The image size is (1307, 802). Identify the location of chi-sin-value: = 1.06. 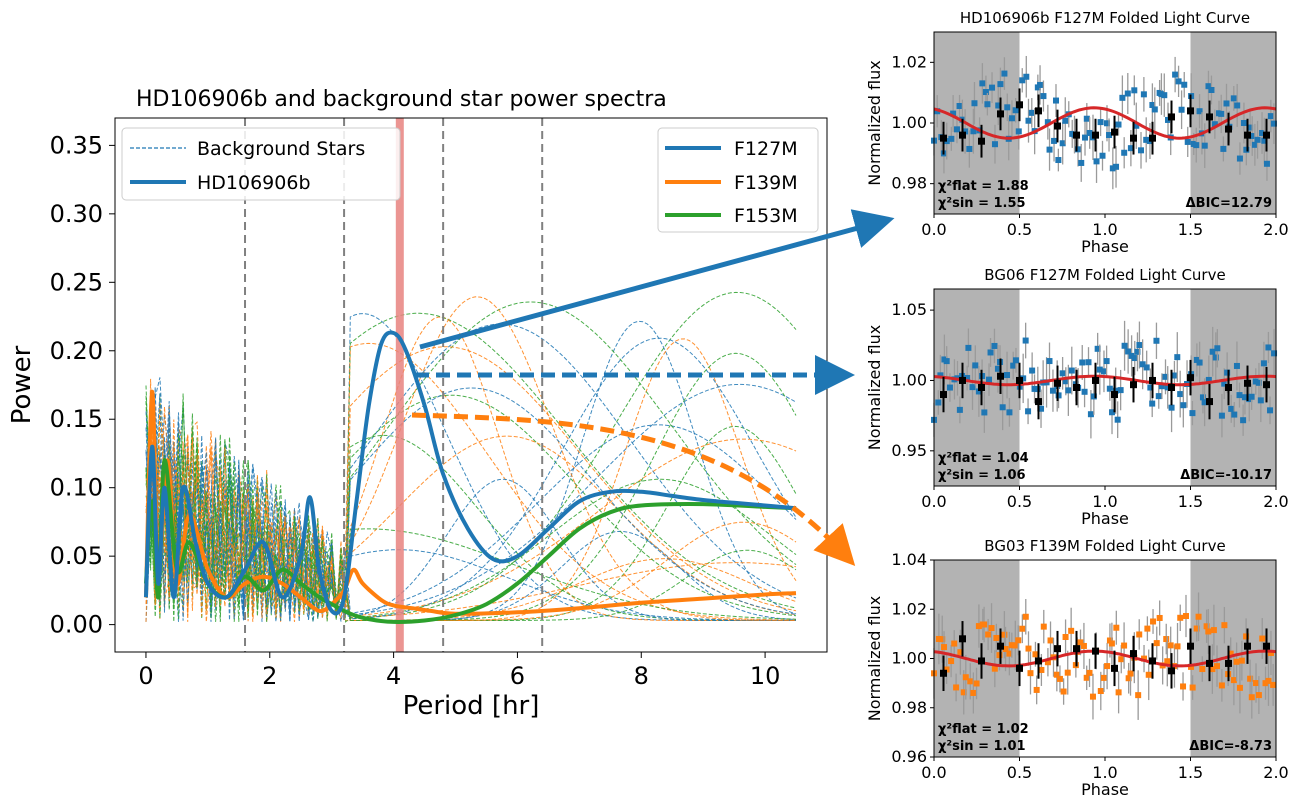
(1002, 475).